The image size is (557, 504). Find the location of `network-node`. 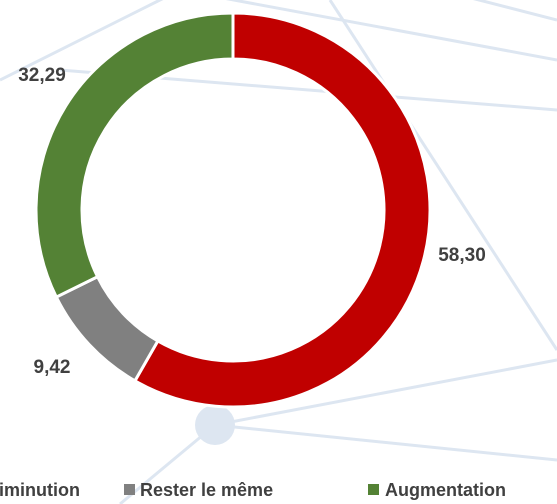

network-node is located at coordinates (215, 425).